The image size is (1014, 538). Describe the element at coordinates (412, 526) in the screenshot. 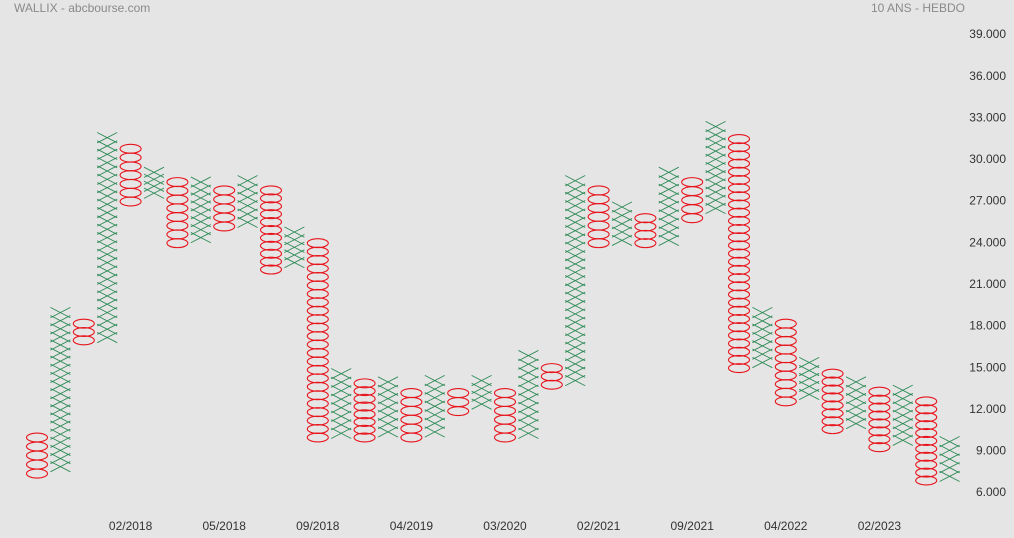

I see `x-tick-label: 04/2019` at that location.